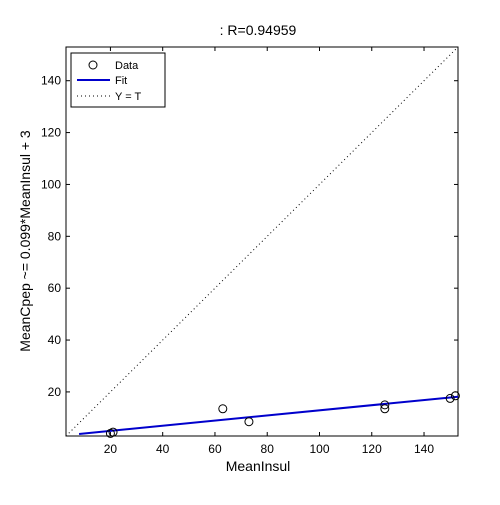 This screenshot has width=500, height=505. I want to click on y-tick-label: 80, so click(55, 236).